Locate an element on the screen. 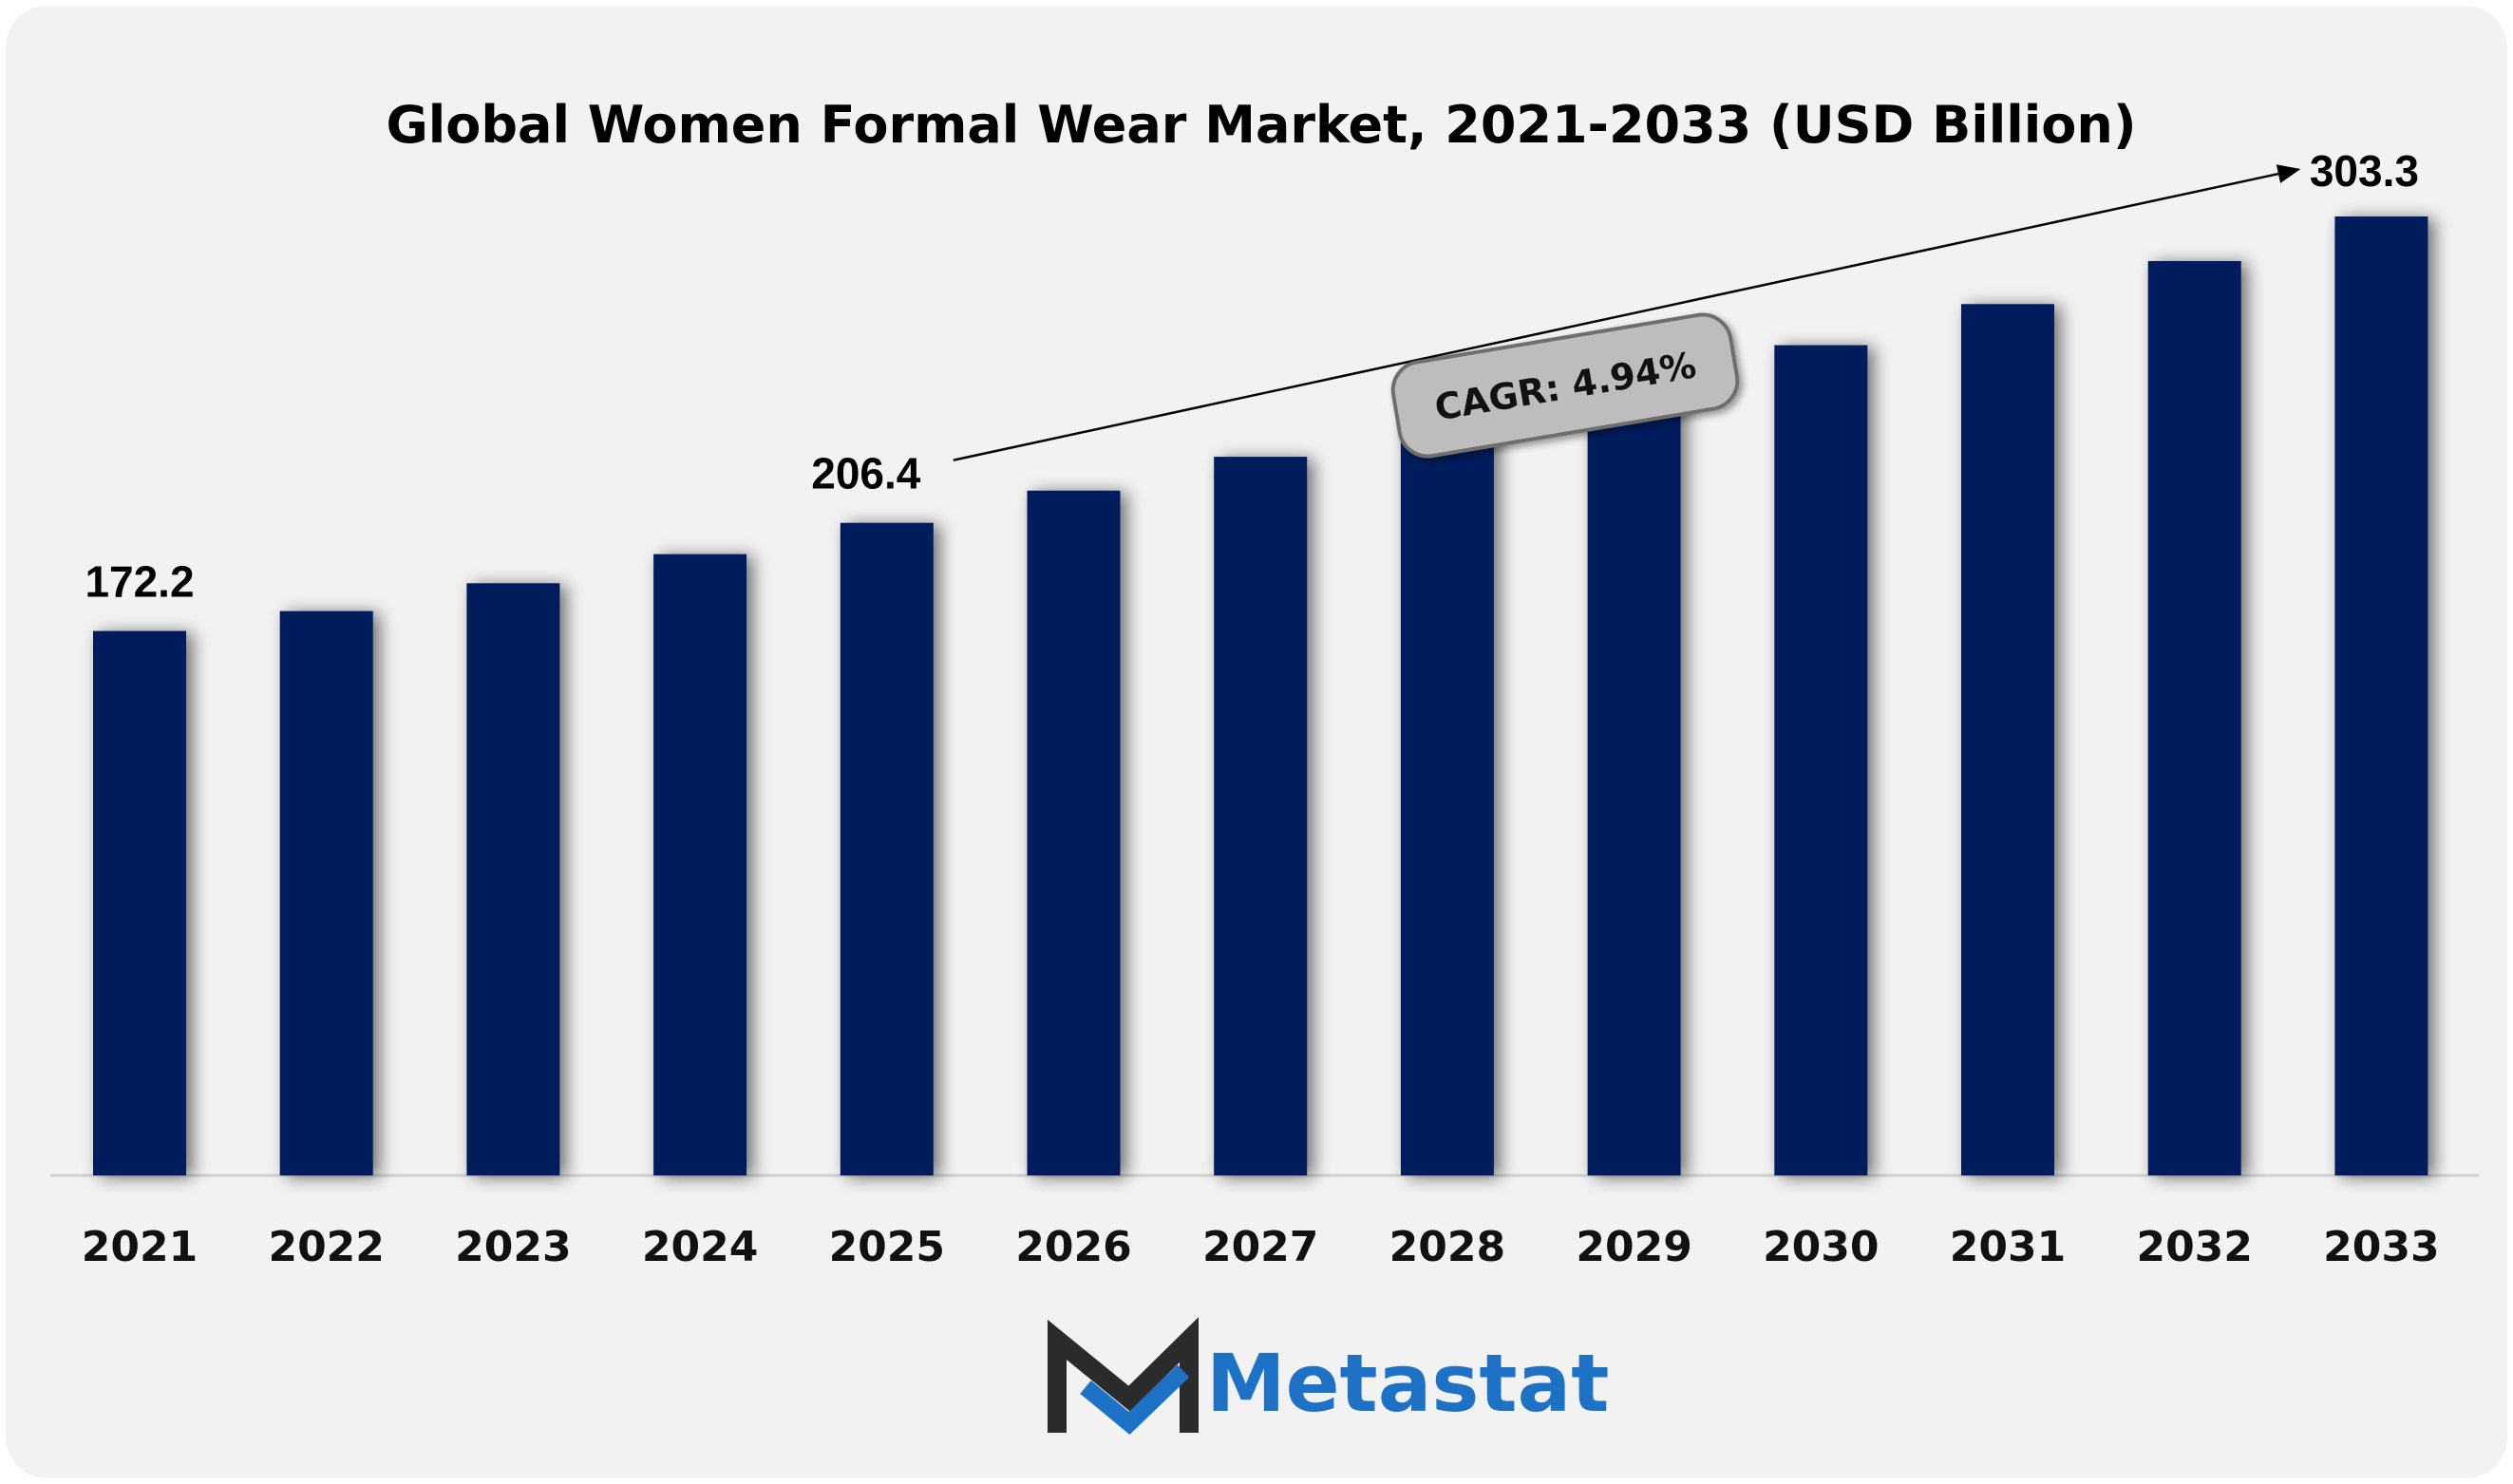 Image resolution: width=2513 pixels, height=1484 pixels. cagr-annotation: CAGR: 4.94% is located at coordinates (1627, 312).